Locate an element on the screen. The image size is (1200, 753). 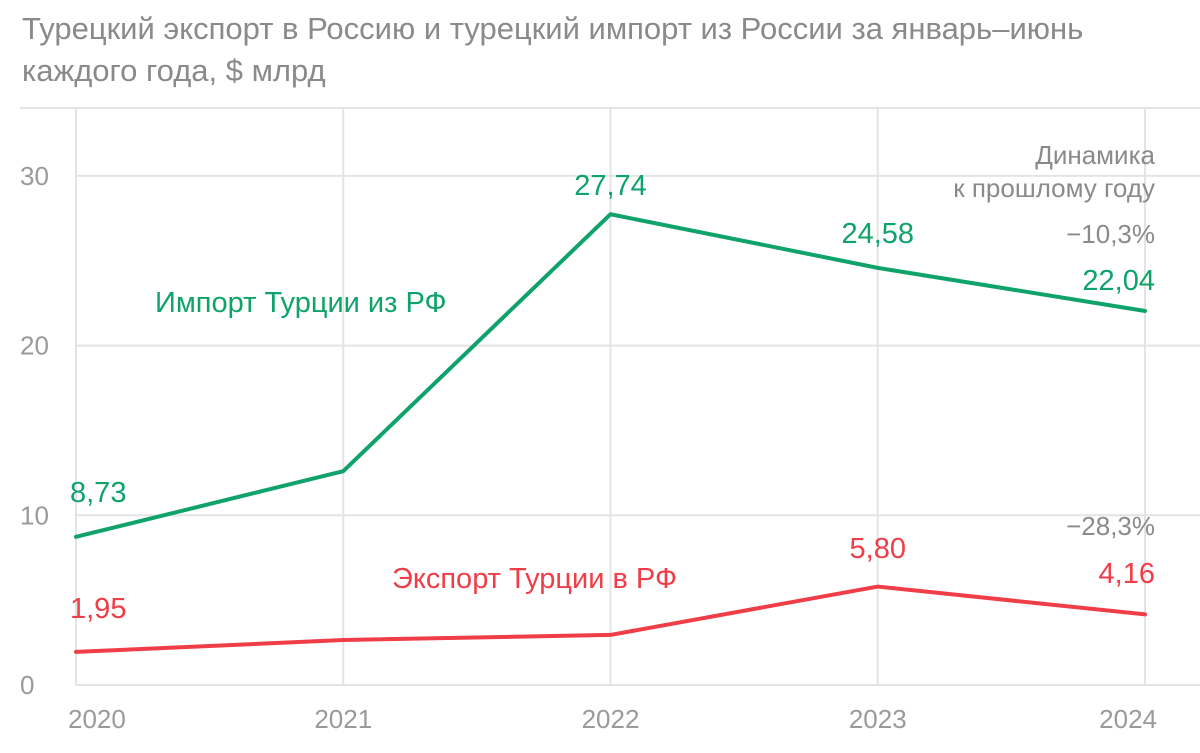
x-tick-label: 2022 is located at coordinates (611, 719).